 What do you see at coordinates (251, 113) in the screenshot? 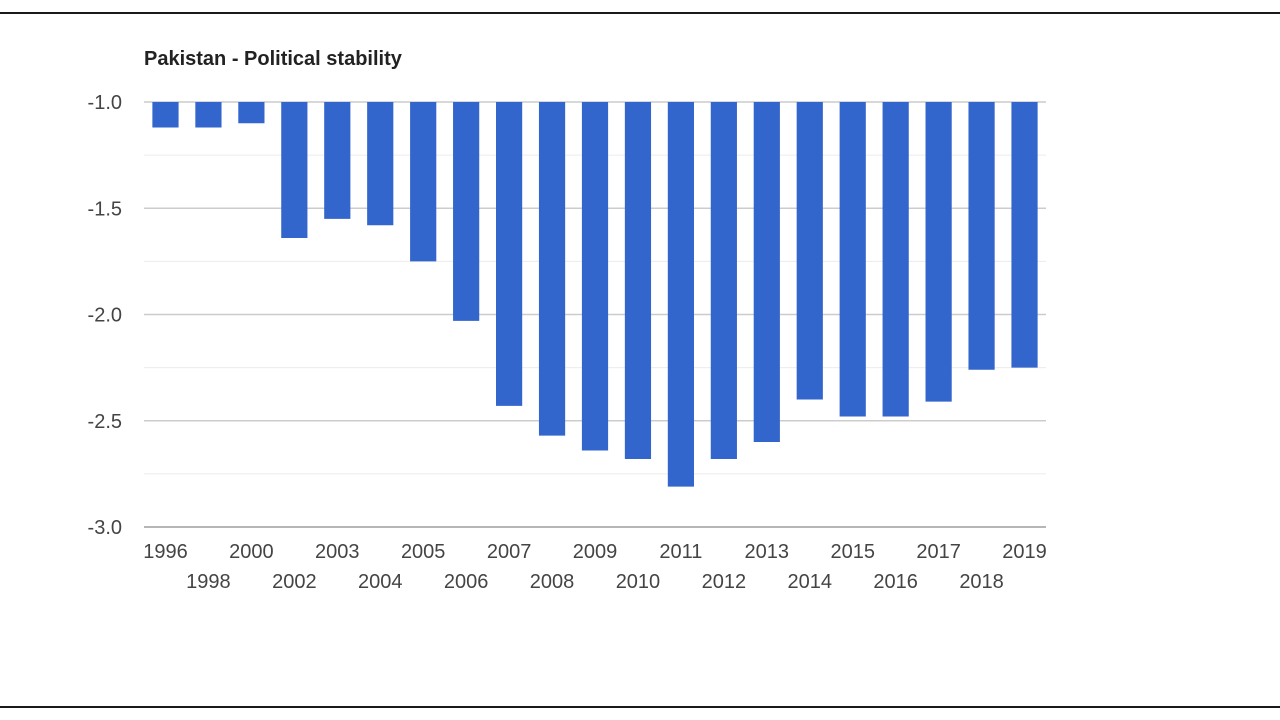
I see `bar-2000` at bounding box center [251, 113].